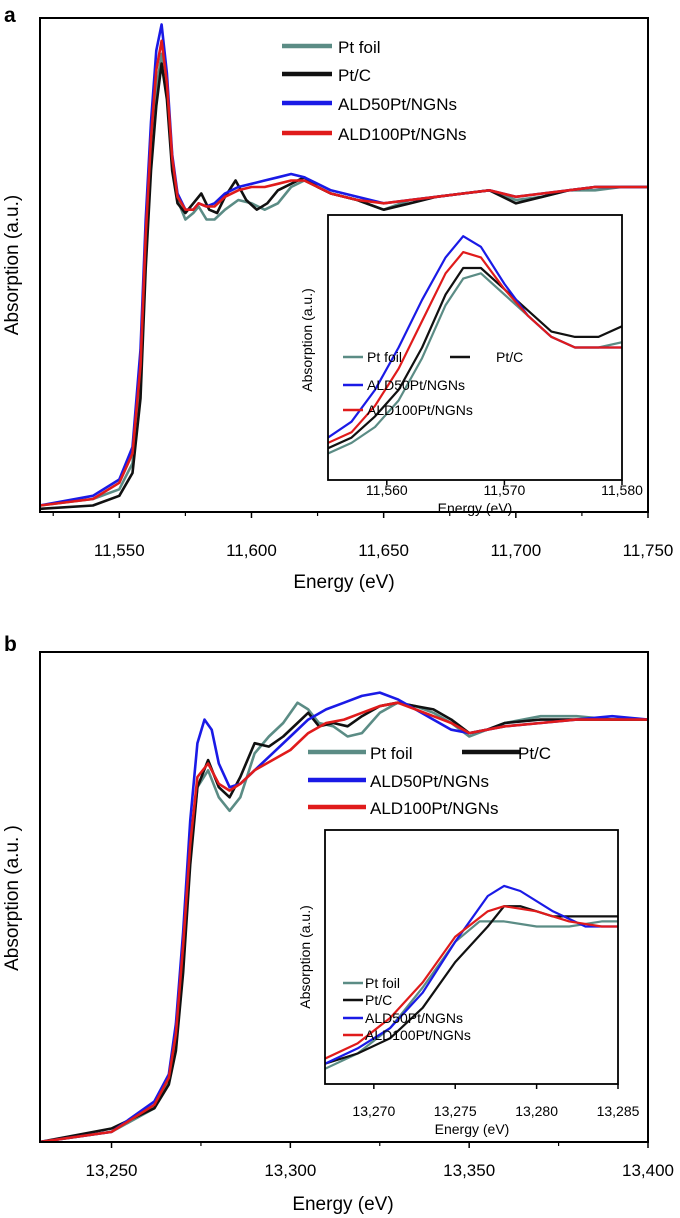  I want to click on panel-b-x-tick-label: 13,400, so click(648, 1170).